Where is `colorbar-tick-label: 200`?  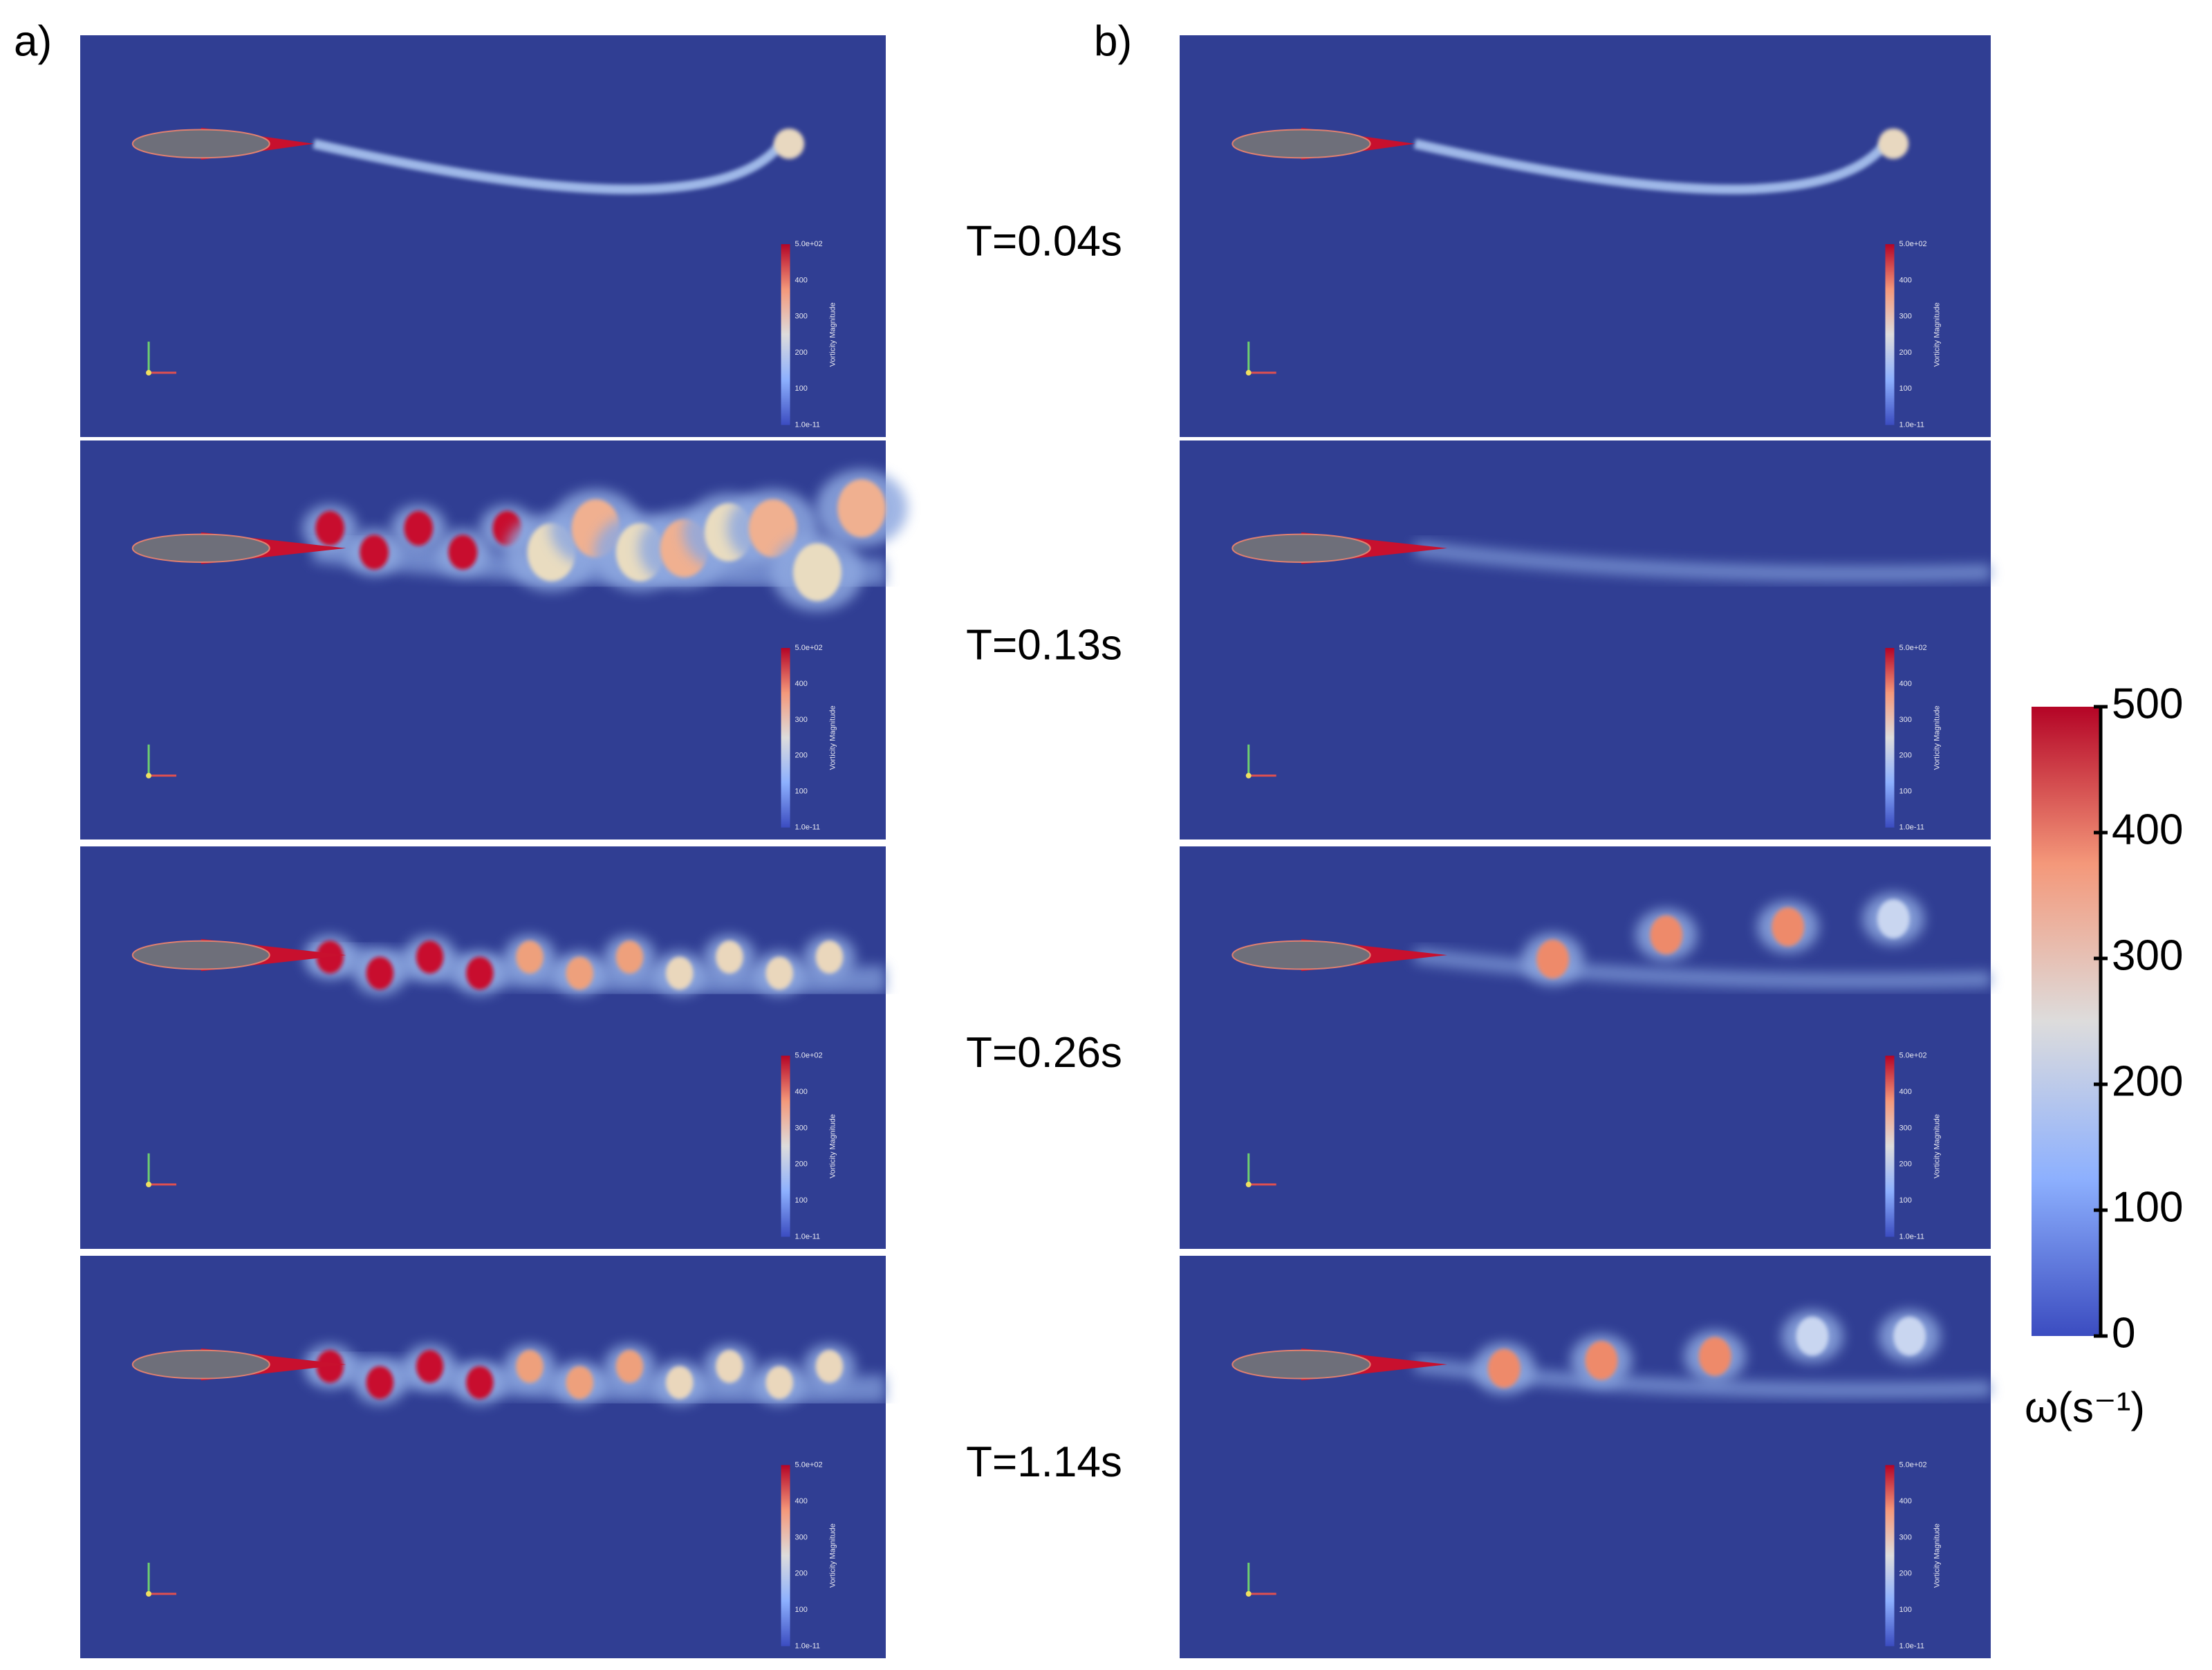
colorbar-tick-label: 200 is located at coordinates (2147, 1081).